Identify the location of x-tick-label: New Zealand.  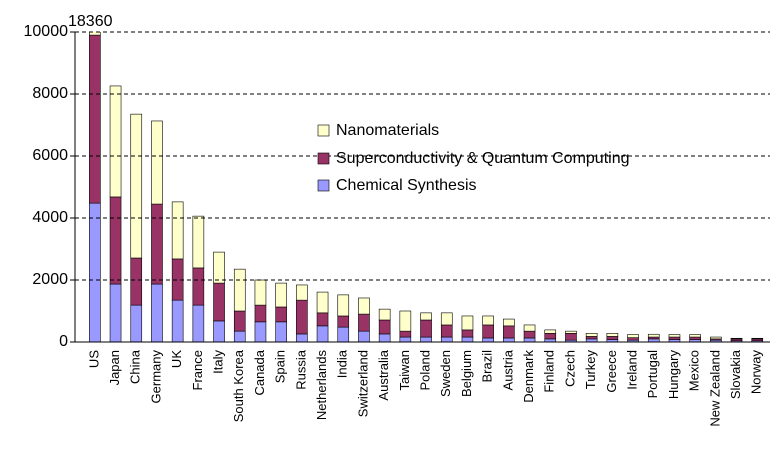
(714, 388).